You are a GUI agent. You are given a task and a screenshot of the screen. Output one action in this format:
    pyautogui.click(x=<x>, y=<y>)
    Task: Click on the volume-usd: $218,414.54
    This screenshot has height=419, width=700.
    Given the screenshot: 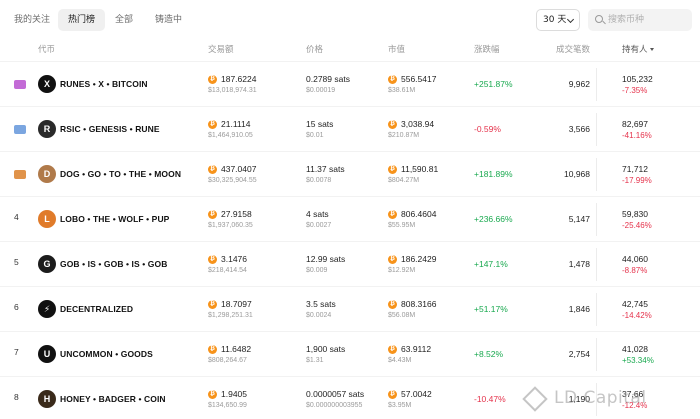 What is the action you would take?
    pyautogui.click(x=227, y=270)
    